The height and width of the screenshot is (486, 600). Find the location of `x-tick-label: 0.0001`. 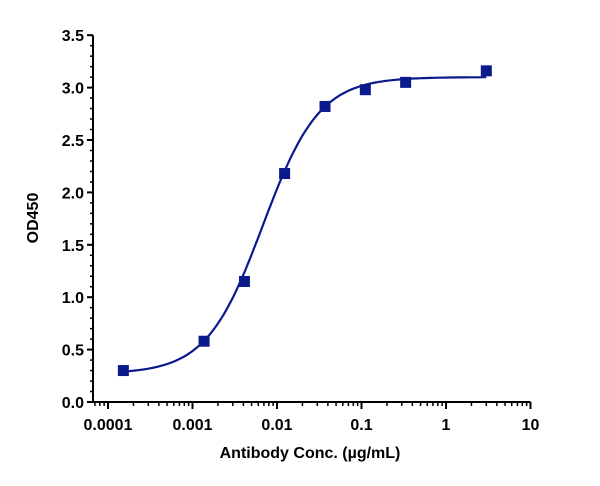

x-tick-label: 0.0001 is located at coordinates (108, 425).